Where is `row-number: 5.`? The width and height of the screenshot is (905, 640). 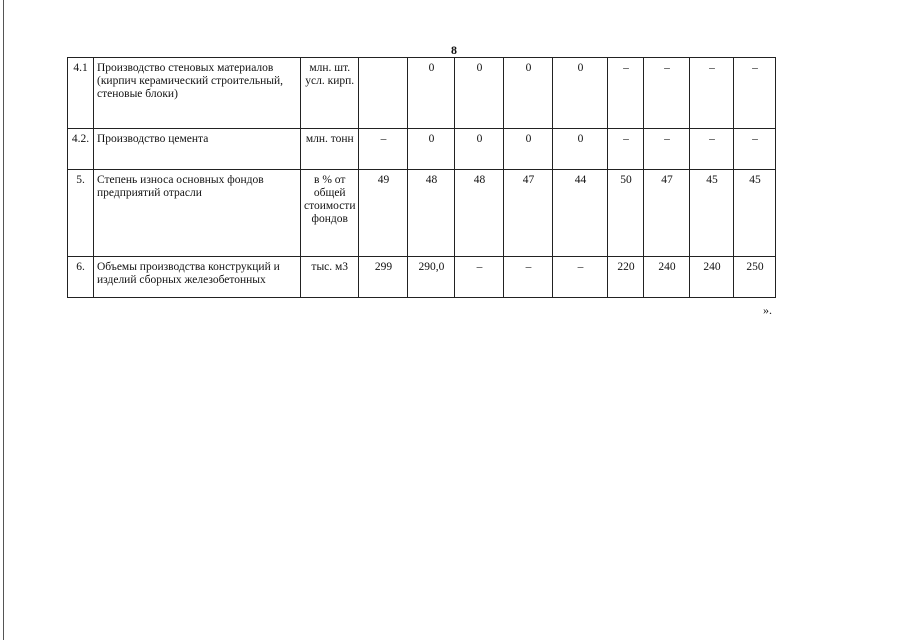
row-number: 5. is located at coordinates (80, 213).